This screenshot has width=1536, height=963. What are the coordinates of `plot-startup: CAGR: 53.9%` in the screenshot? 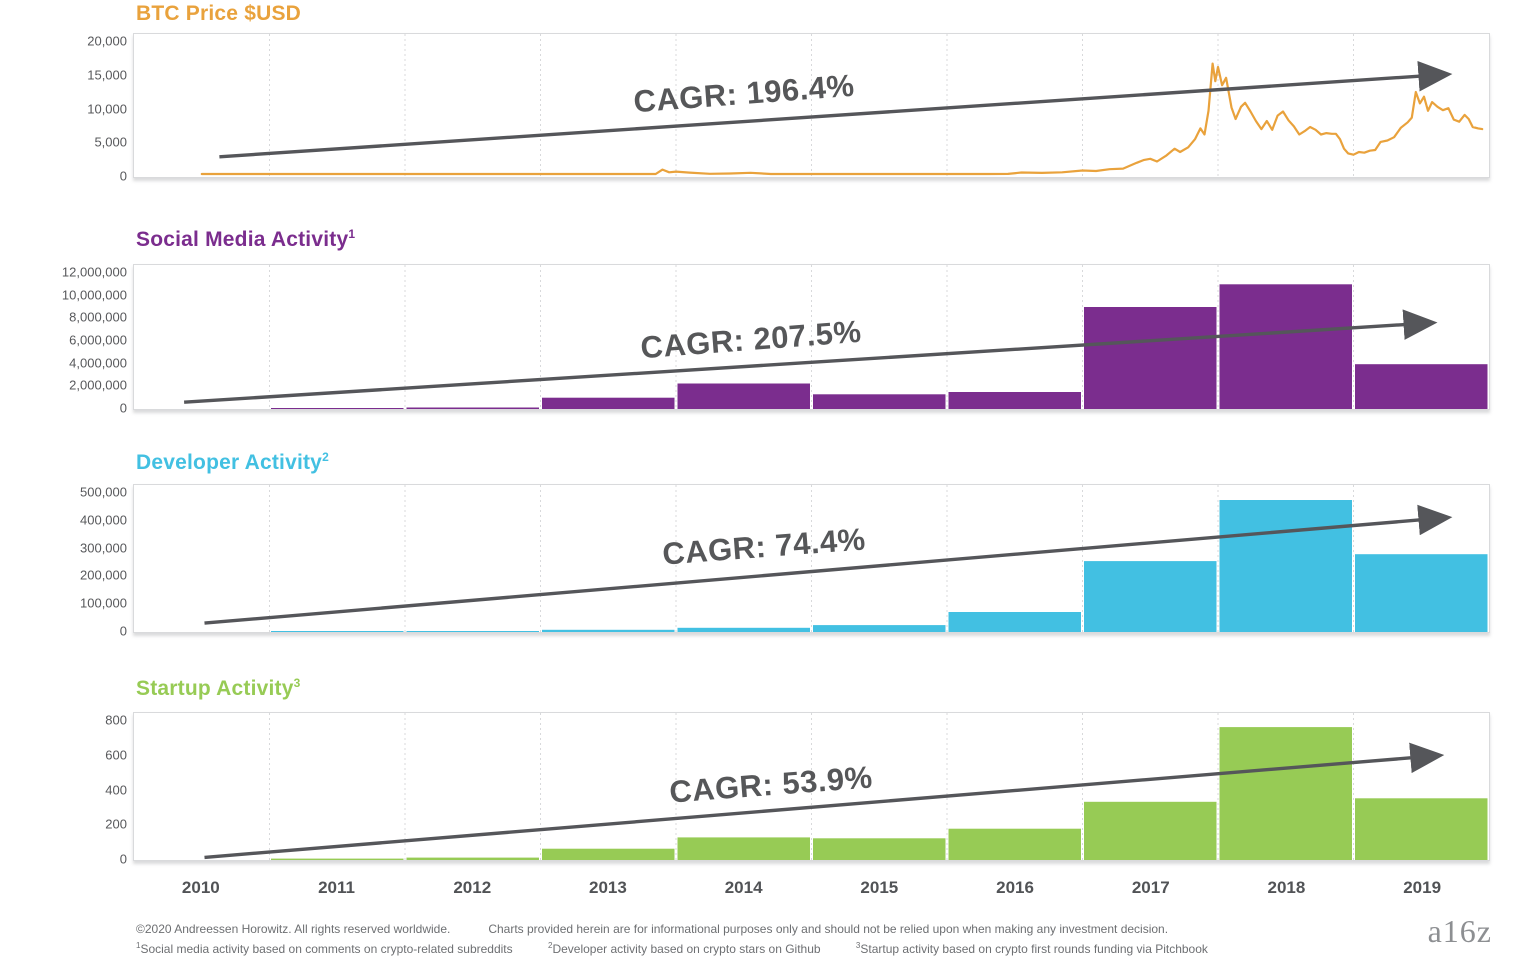 It's located at (811, 786).